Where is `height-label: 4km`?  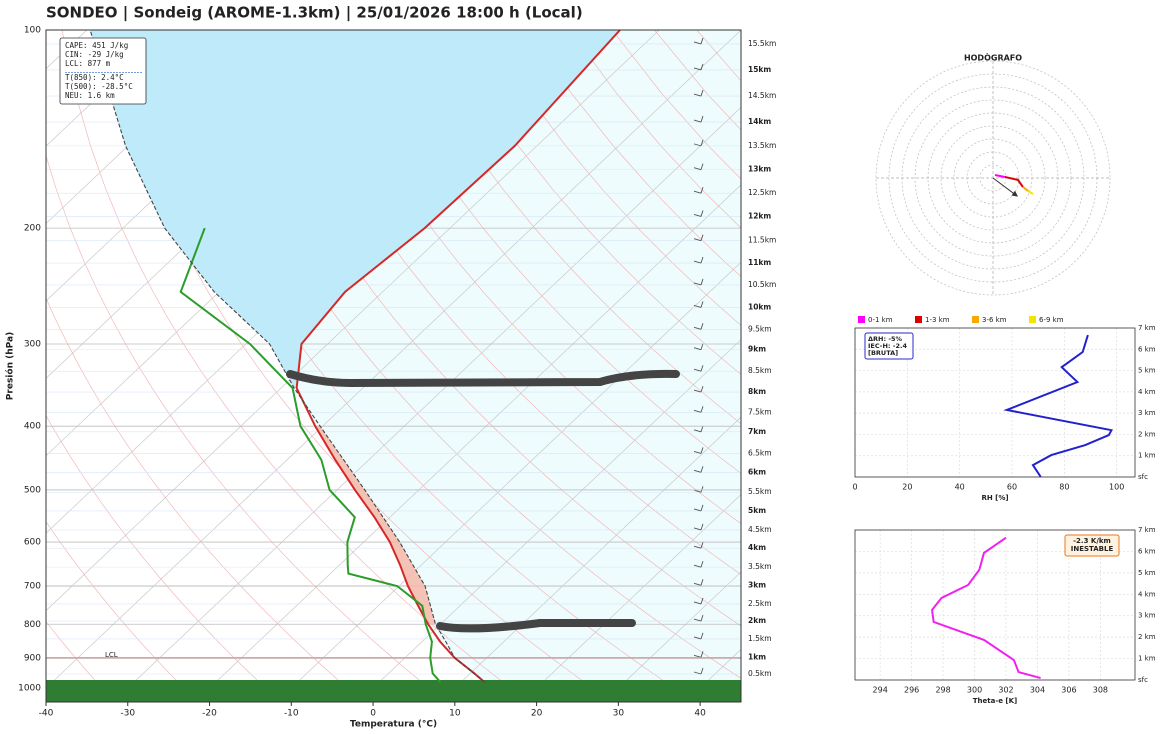 height-label: 4km is located at coordinates (757, 547).